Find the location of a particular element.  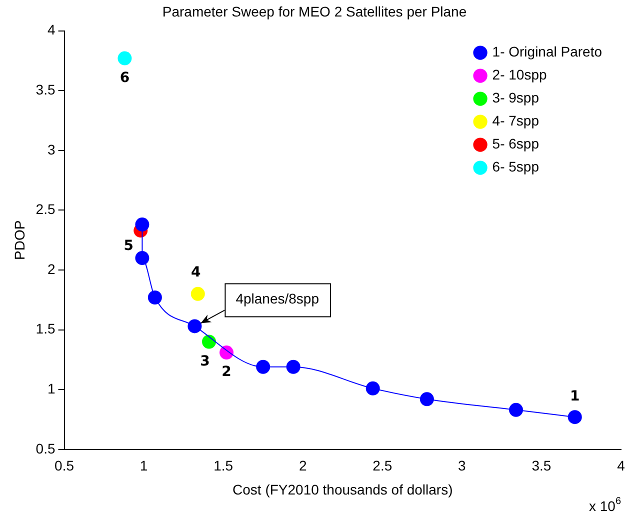

y-tick-label: 2.5 is located at coordinates (46, 209).